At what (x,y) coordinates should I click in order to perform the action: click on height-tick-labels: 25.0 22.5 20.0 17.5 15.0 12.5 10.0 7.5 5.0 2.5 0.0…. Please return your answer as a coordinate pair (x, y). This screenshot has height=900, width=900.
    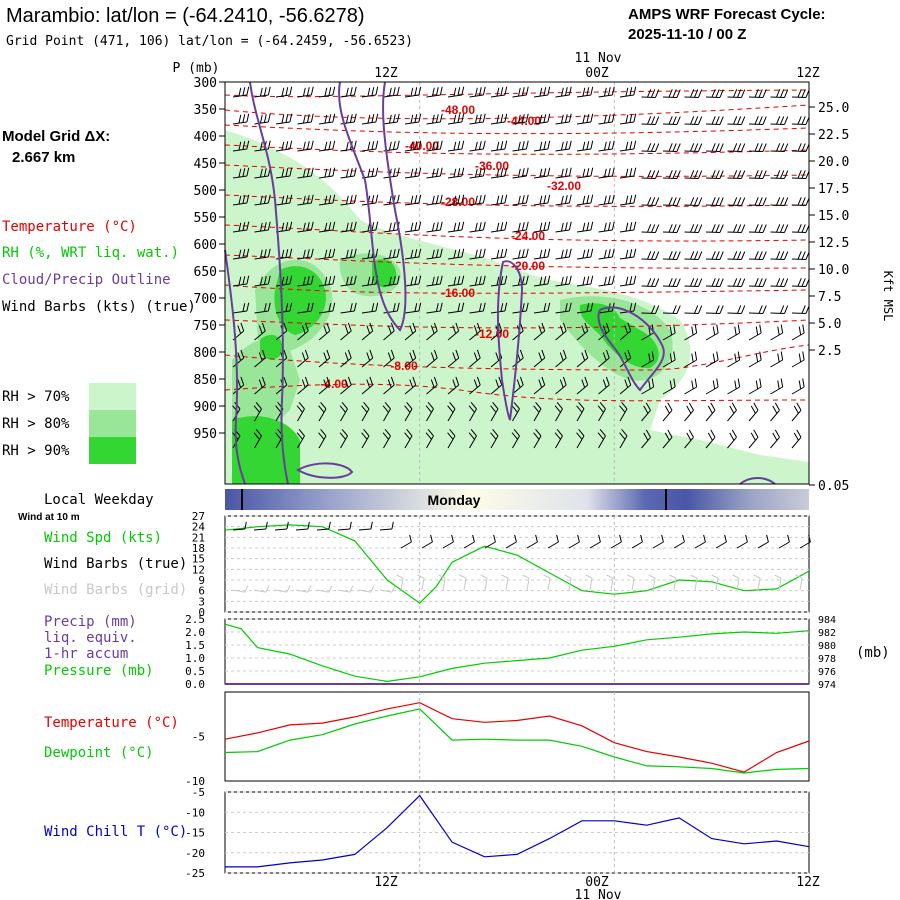
    Looking at the image, I should click on (829, 297).